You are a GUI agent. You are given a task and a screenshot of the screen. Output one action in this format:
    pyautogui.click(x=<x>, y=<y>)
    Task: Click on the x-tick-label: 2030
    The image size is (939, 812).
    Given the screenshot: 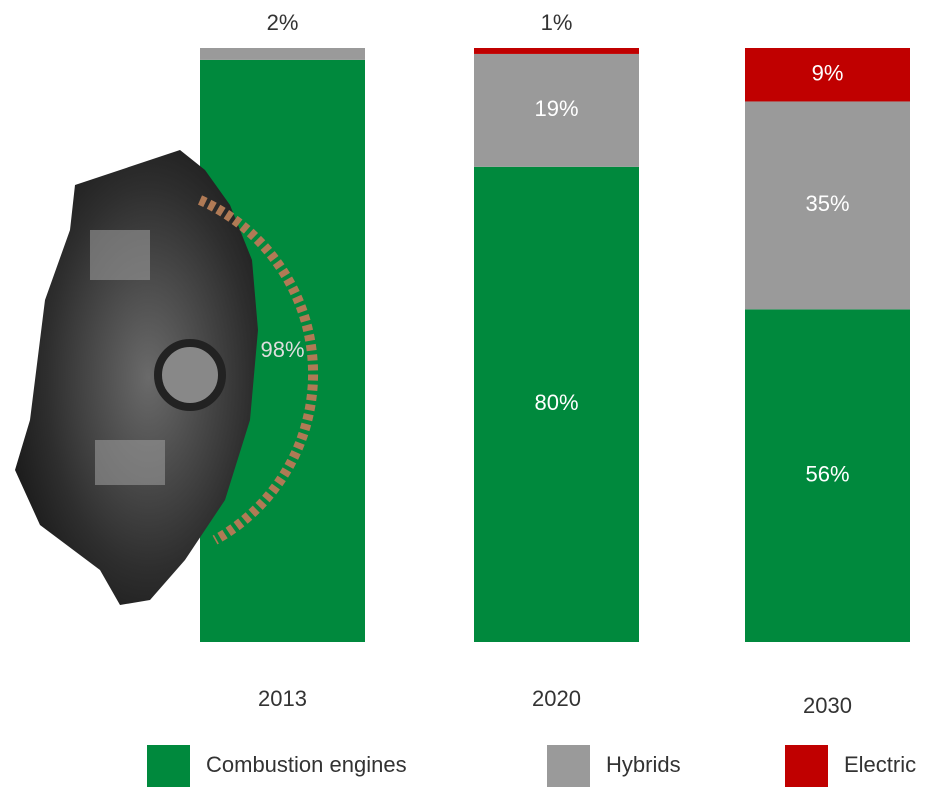 What is the action you would take?
    pyautogui.click(x=827, y=705)
    